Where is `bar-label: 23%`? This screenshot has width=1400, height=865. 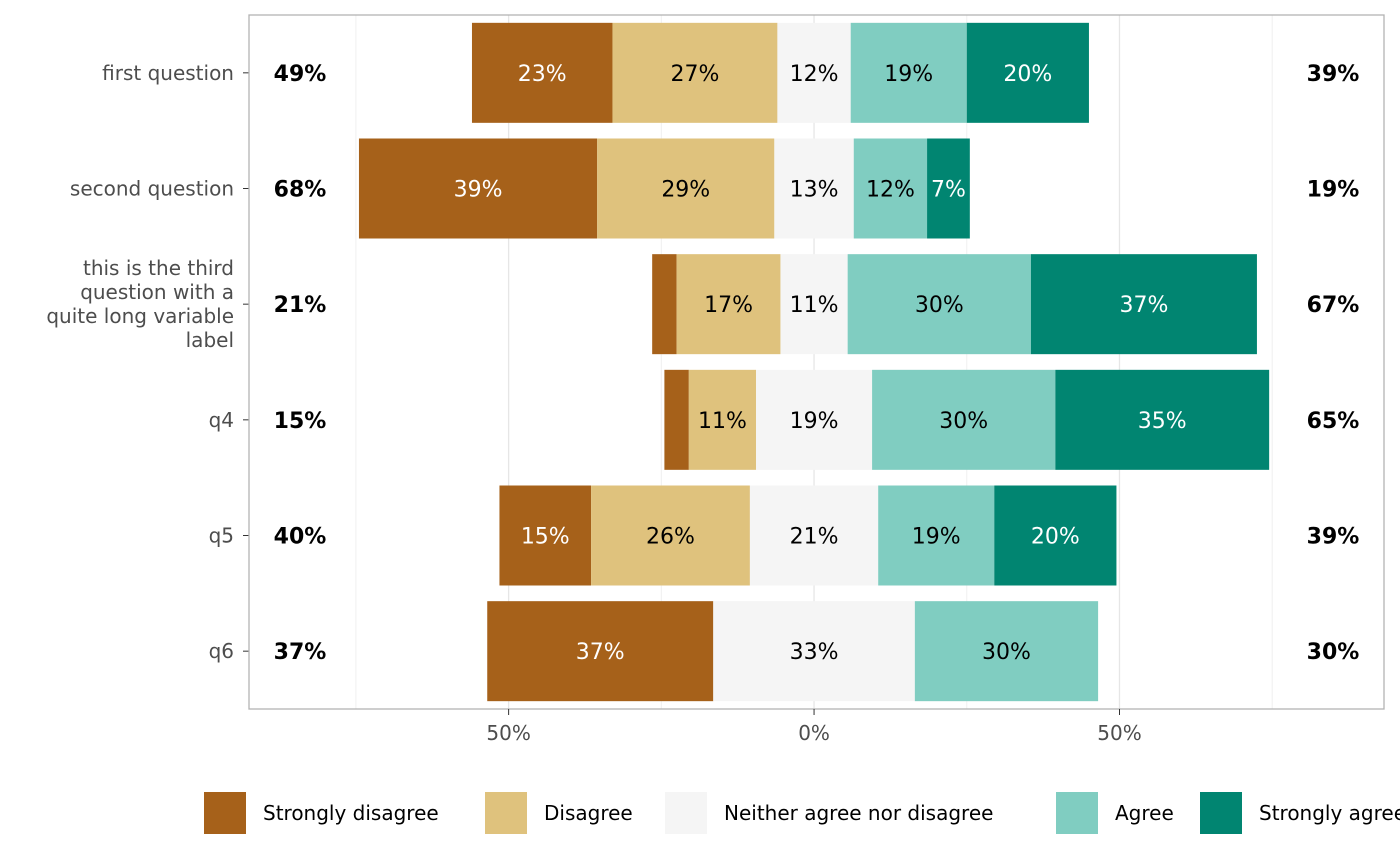 bar-label: 23% is located at coordinates (542, 74).